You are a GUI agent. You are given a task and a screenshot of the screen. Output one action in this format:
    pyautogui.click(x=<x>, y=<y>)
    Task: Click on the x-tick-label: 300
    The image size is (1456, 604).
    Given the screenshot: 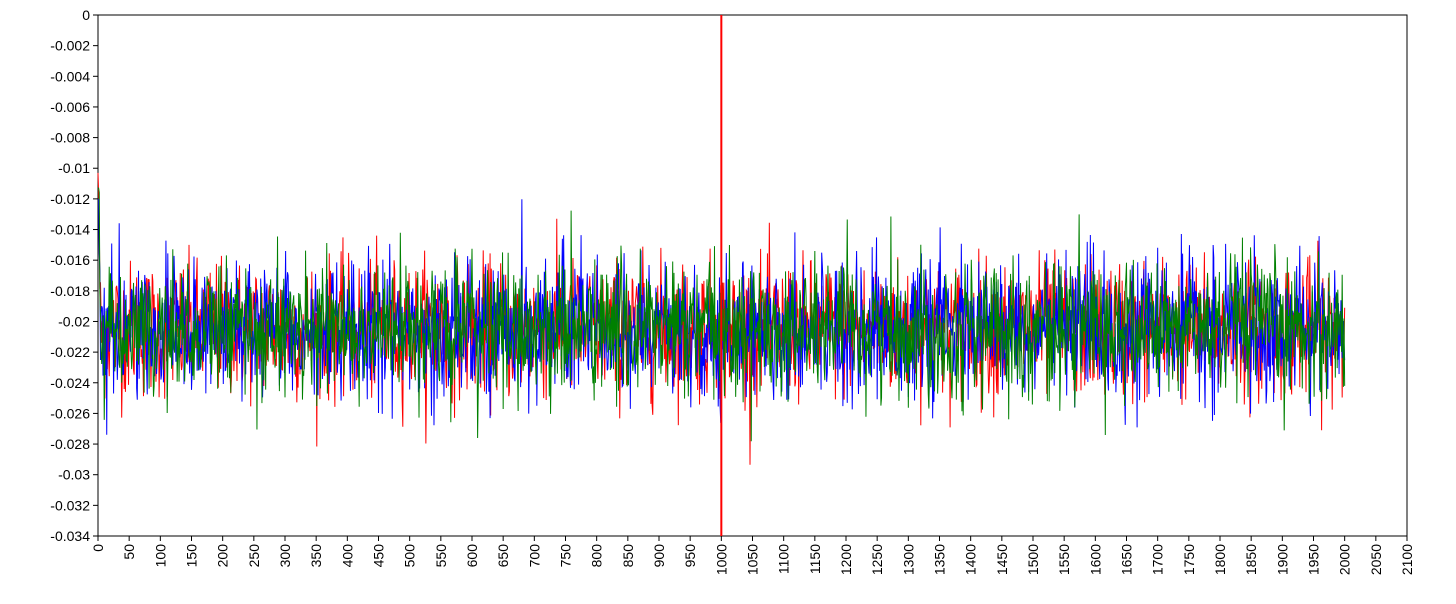 What is the action you would take?
    pyautogui.click(x=285, y=556)
    